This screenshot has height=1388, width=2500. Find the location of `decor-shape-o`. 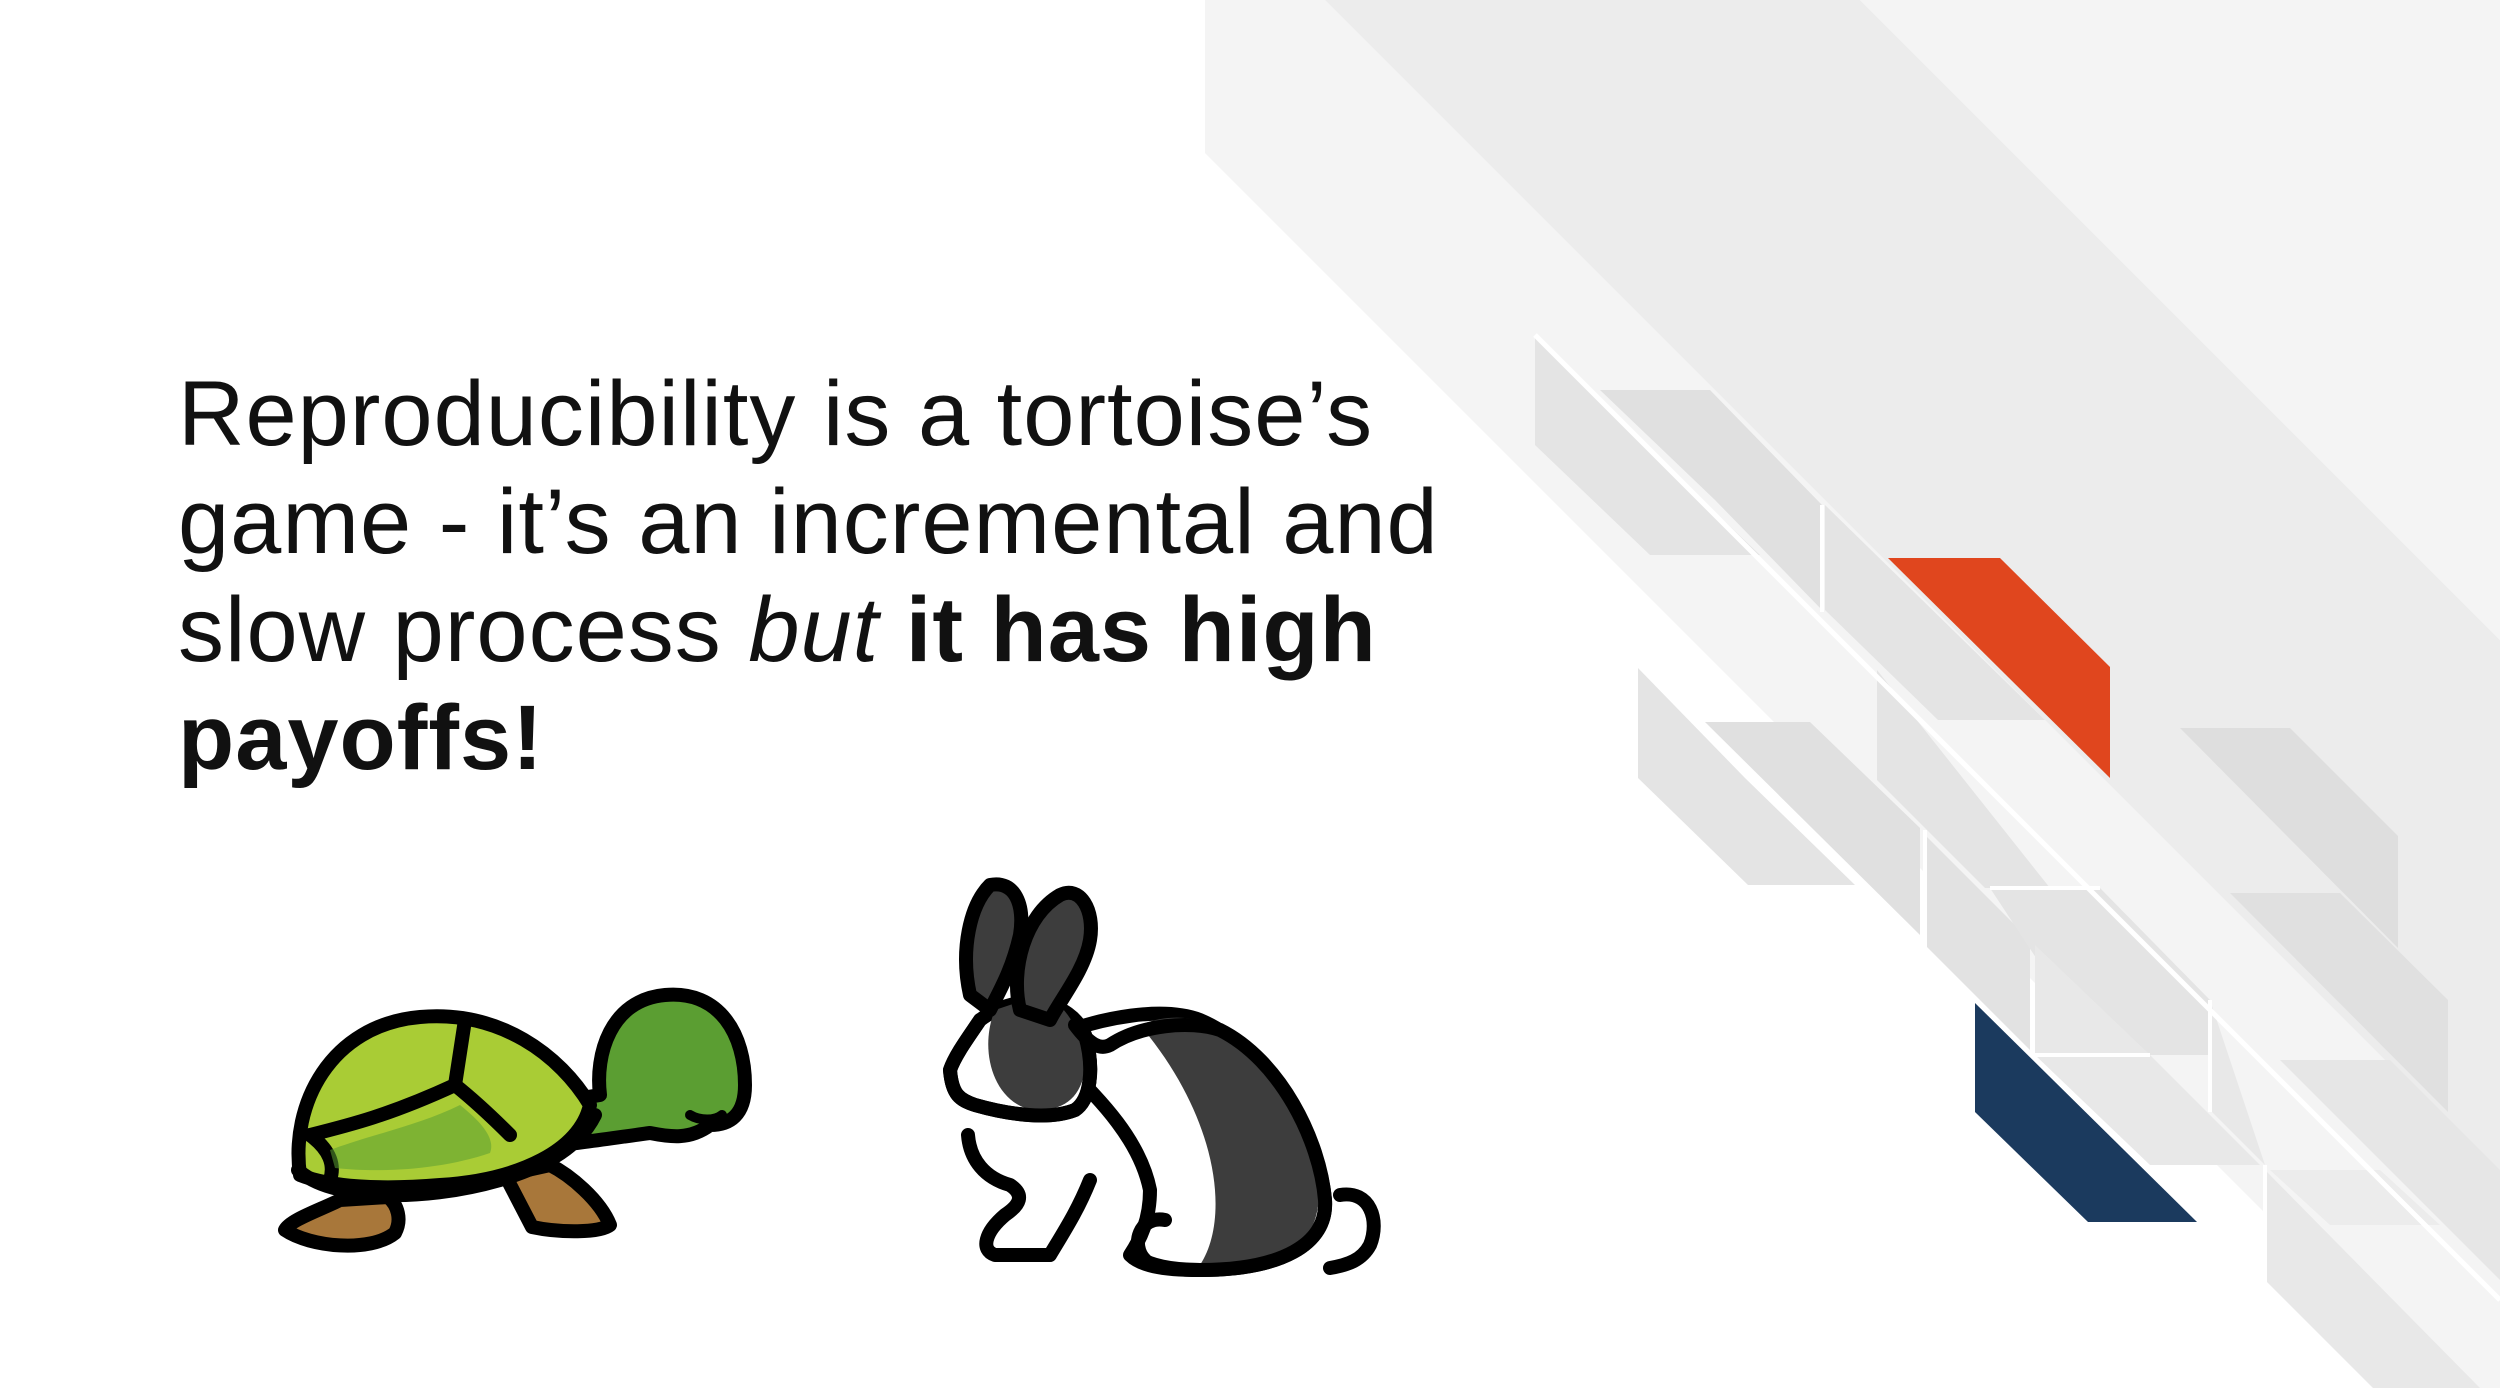

decor-shape-o is located at coordinates (2355, 1197).